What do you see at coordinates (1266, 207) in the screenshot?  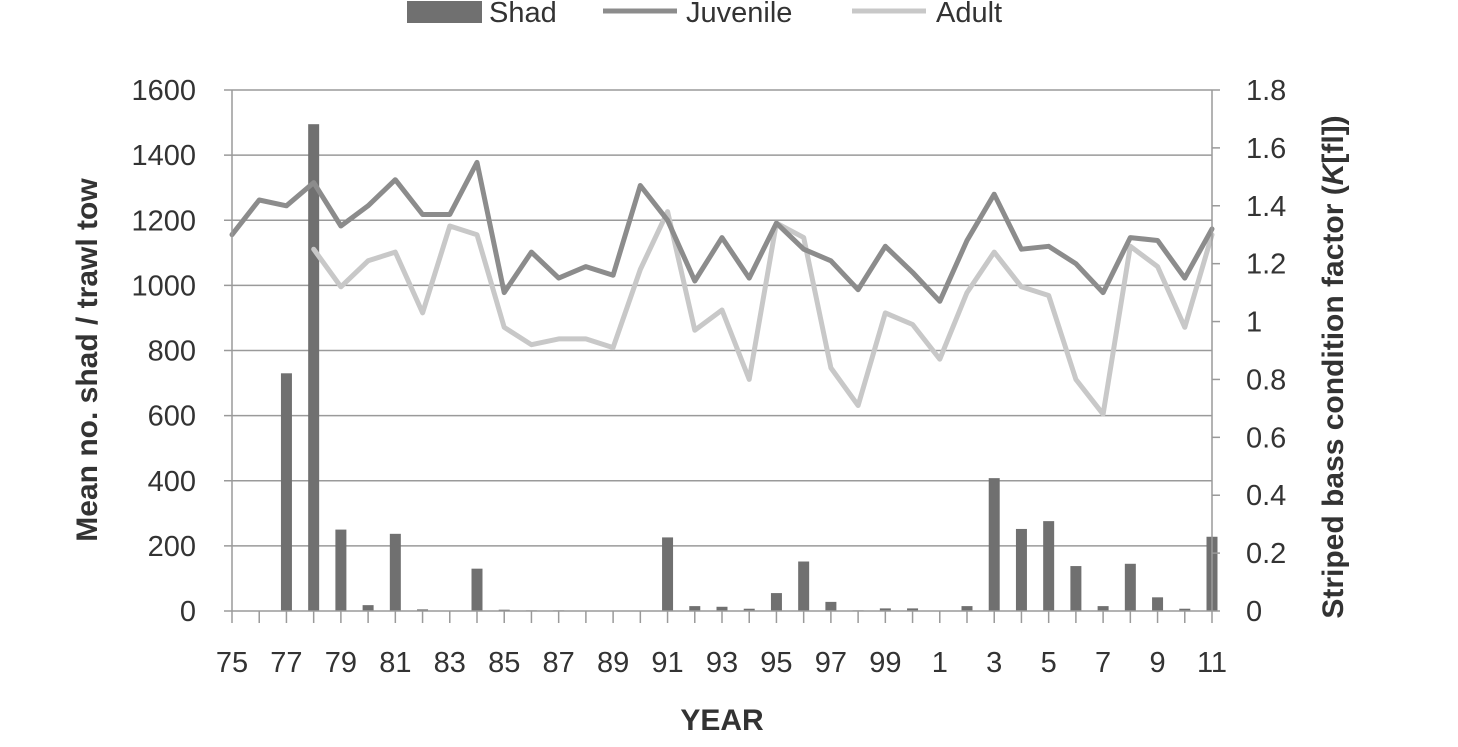 I see `right-y-tick-label: 1.4` at bounding box center [1266, 207].